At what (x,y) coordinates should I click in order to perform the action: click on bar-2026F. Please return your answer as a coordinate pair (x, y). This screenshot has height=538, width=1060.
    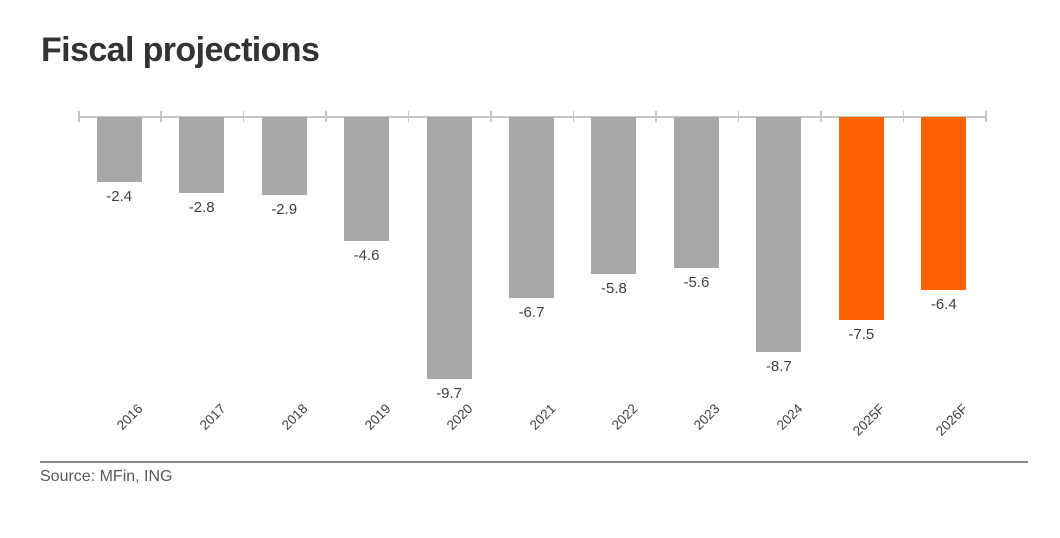
    Looking at the image, I should click on (944, 203).